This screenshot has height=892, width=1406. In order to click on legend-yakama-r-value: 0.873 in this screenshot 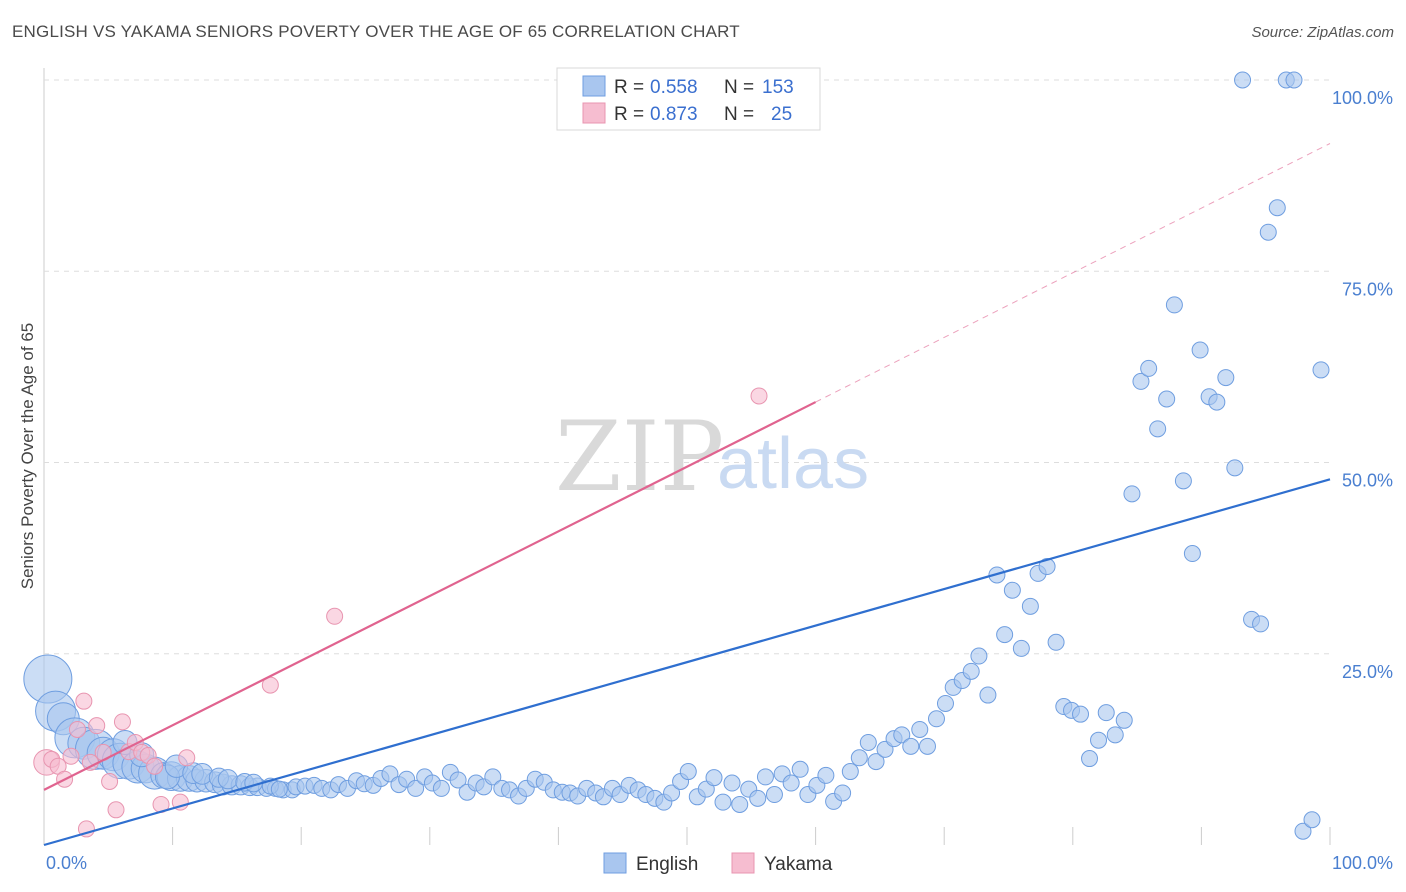, I will do `click(674, 114)`.